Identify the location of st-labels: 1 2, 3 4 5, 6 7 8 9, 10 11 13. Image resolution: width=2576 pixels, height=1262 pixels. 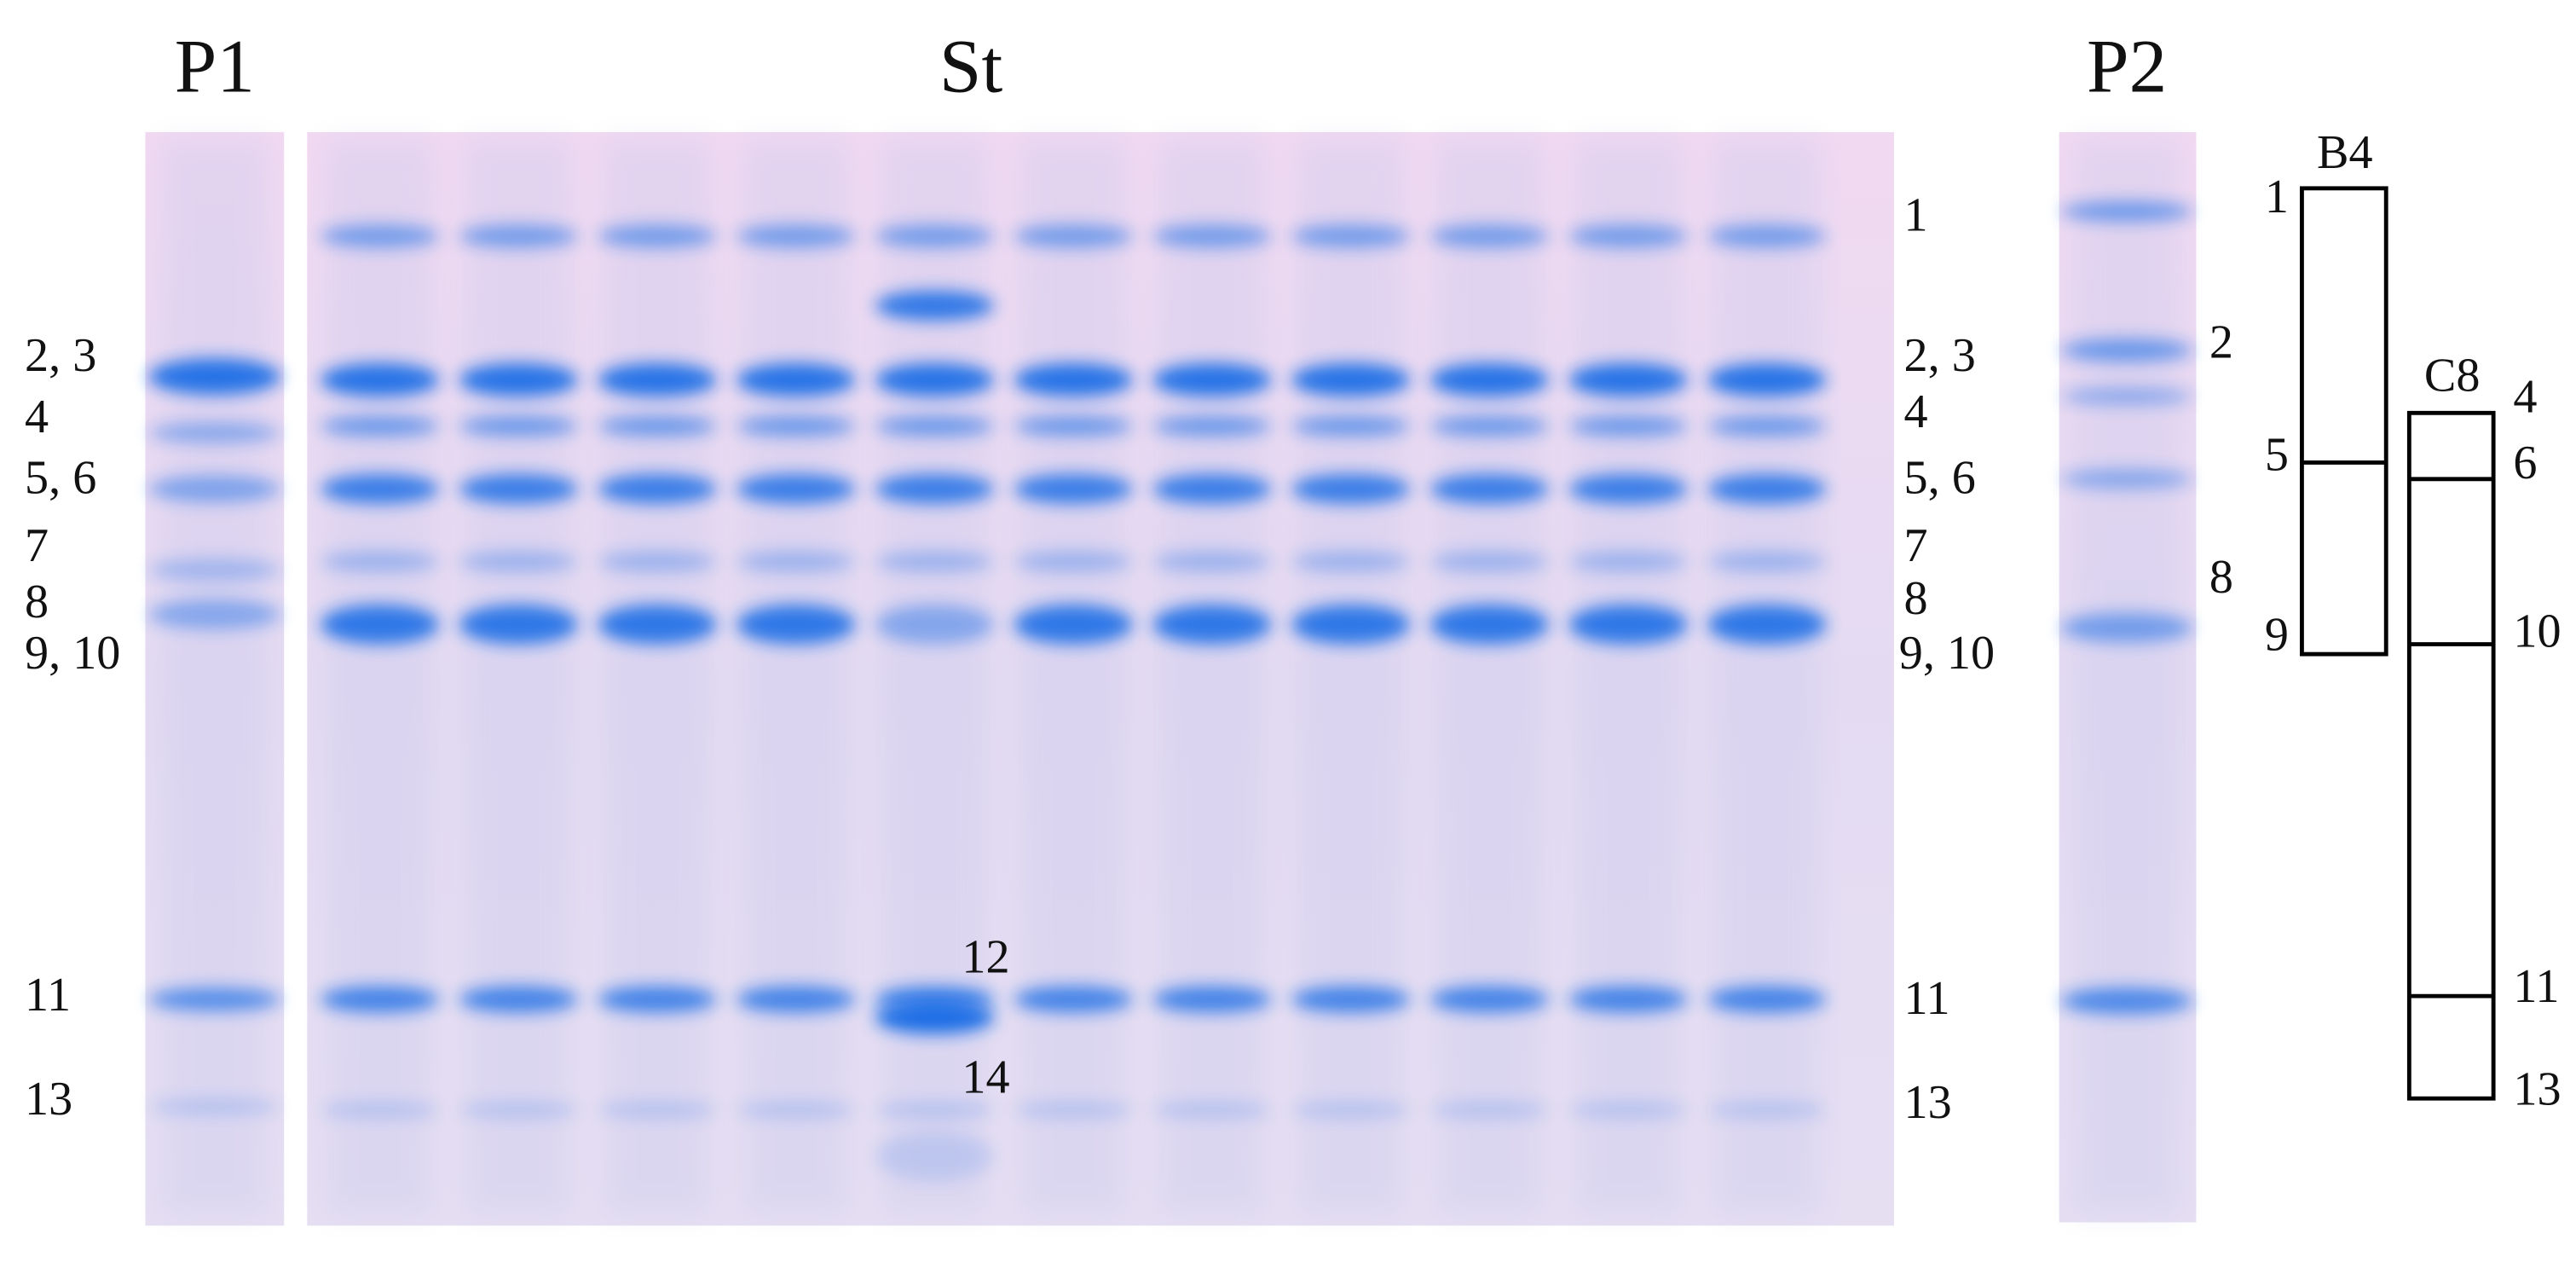
(1947, 659).